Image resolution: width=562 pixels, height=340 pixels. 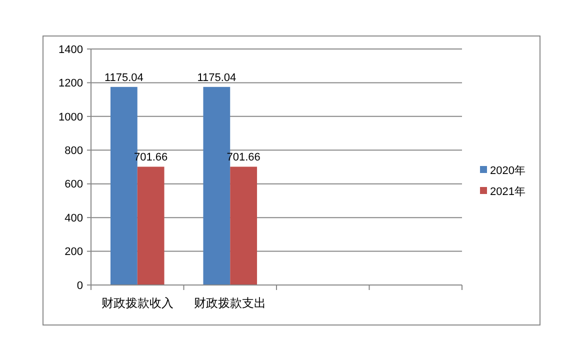 I want to click on y-tick-label: 0, so click(x=79, y=286).